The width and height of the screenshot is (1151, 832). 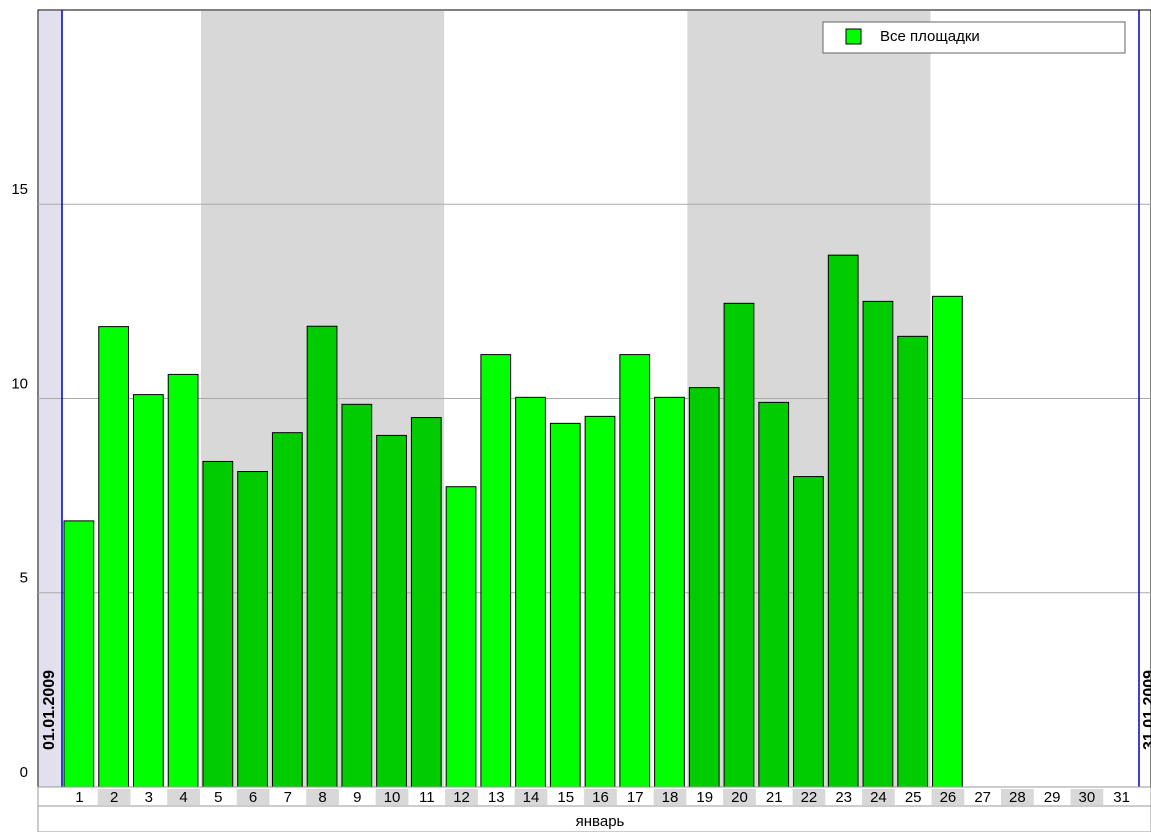 I want to click on x-tick-label: 28, so click(x=1017, y=797).